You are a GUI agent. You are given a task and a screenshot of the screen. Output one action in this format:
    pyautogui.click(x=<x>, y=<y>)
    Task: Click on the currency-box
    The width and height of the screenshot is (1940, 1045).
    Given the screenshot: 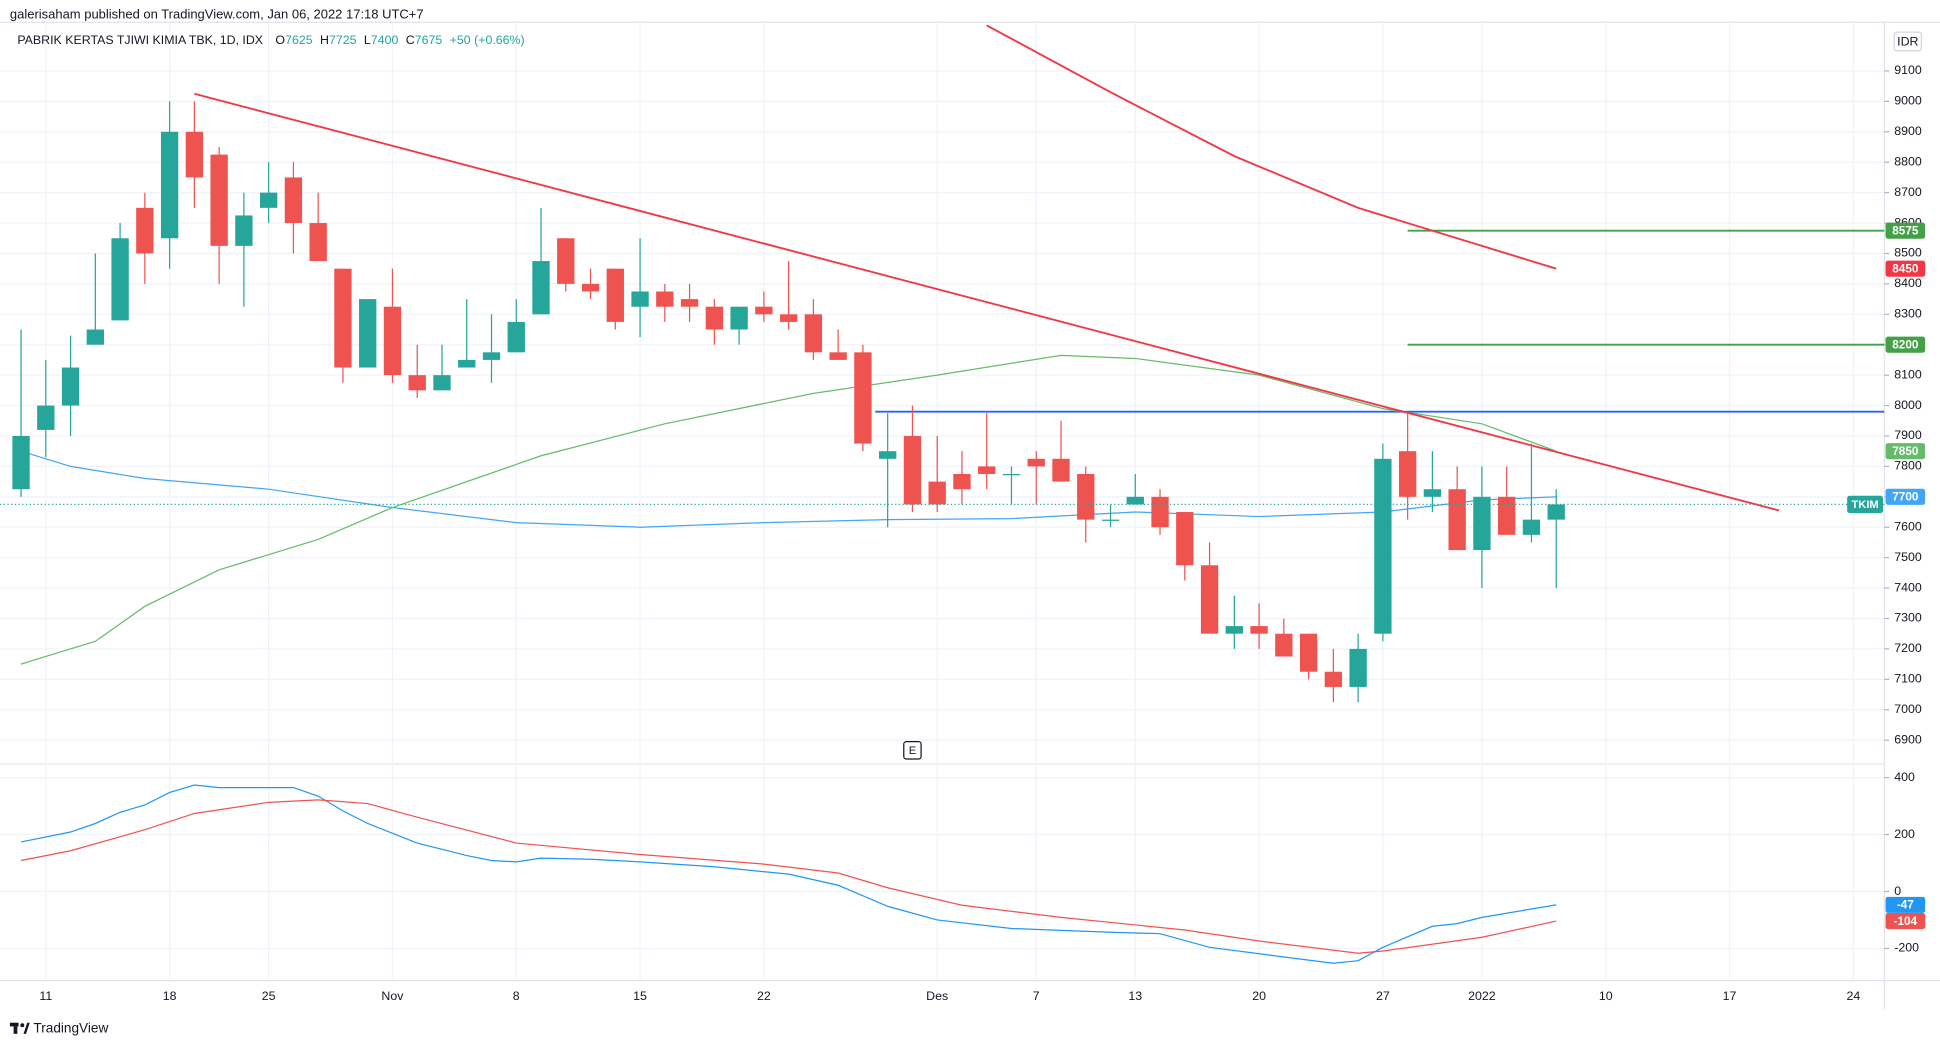 What is the action you would take?
    pyautogui.click(x=1908, y=41)
    